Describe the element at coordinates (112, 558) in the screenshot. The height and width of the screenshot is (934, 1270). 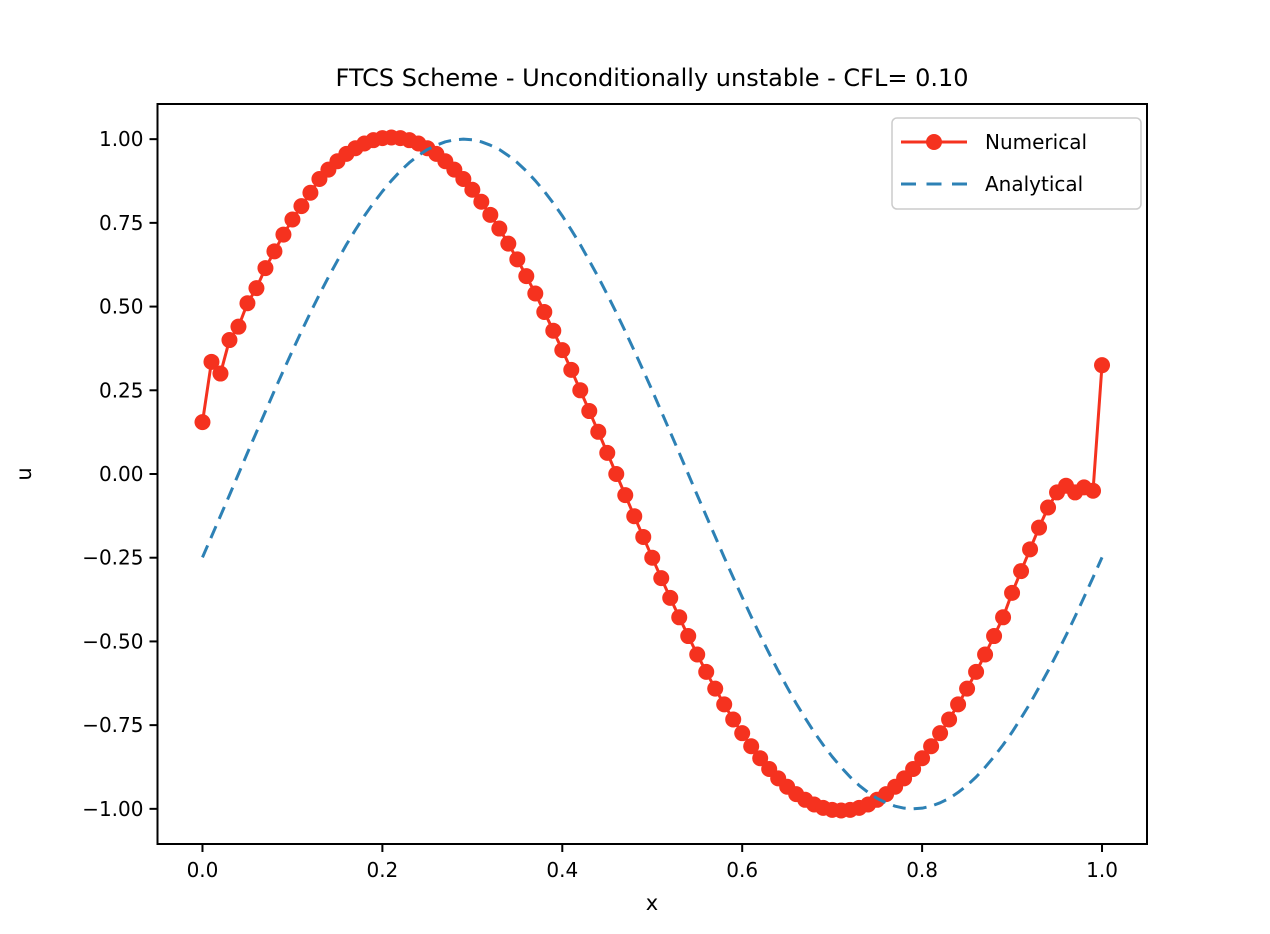
I see `y-tick-label: −0.25` at that location.